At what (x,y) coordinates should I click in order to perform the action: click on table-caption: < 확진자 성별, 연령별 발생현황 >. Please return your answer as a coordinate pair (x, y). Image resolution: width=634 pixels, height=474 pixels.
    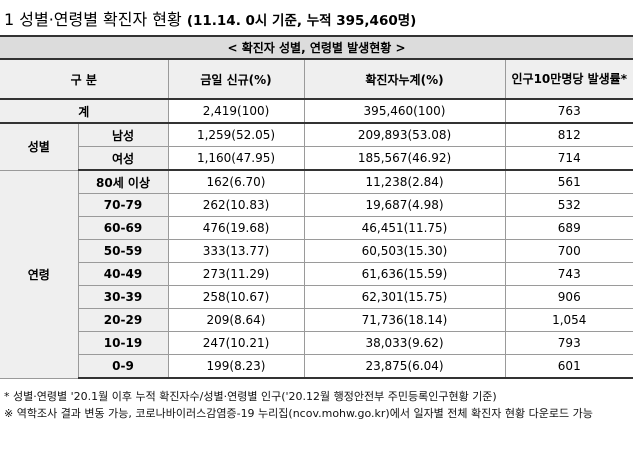
    Looking at the image, I should click on (316, 47).